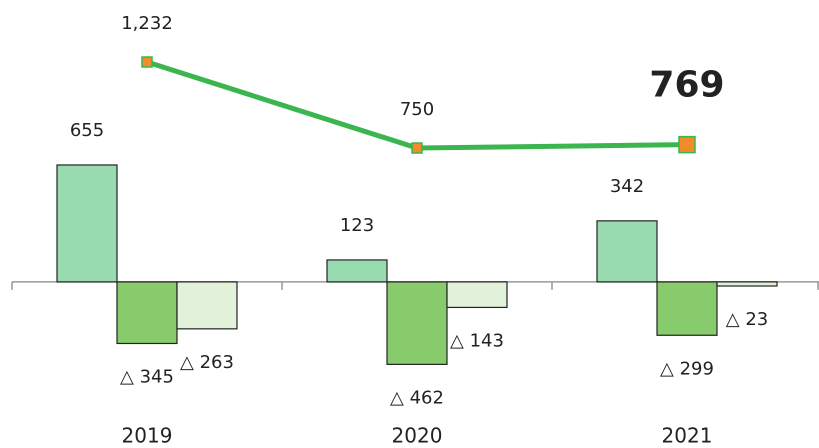 The height and width of the screenshot is (448, 819). Describe the element at coordinates (417, 397) in the screenshot. I see `data-label: △ 462` at that location.